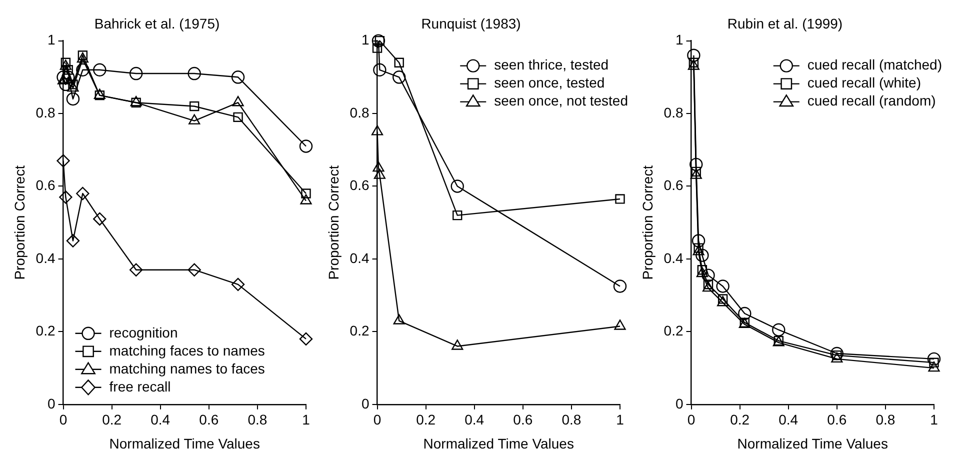 The image size is (959, 457). Describe the element at coordinates (874, 64) in the screenshot. I see `legend-label: cued recall (matched)` at that location.